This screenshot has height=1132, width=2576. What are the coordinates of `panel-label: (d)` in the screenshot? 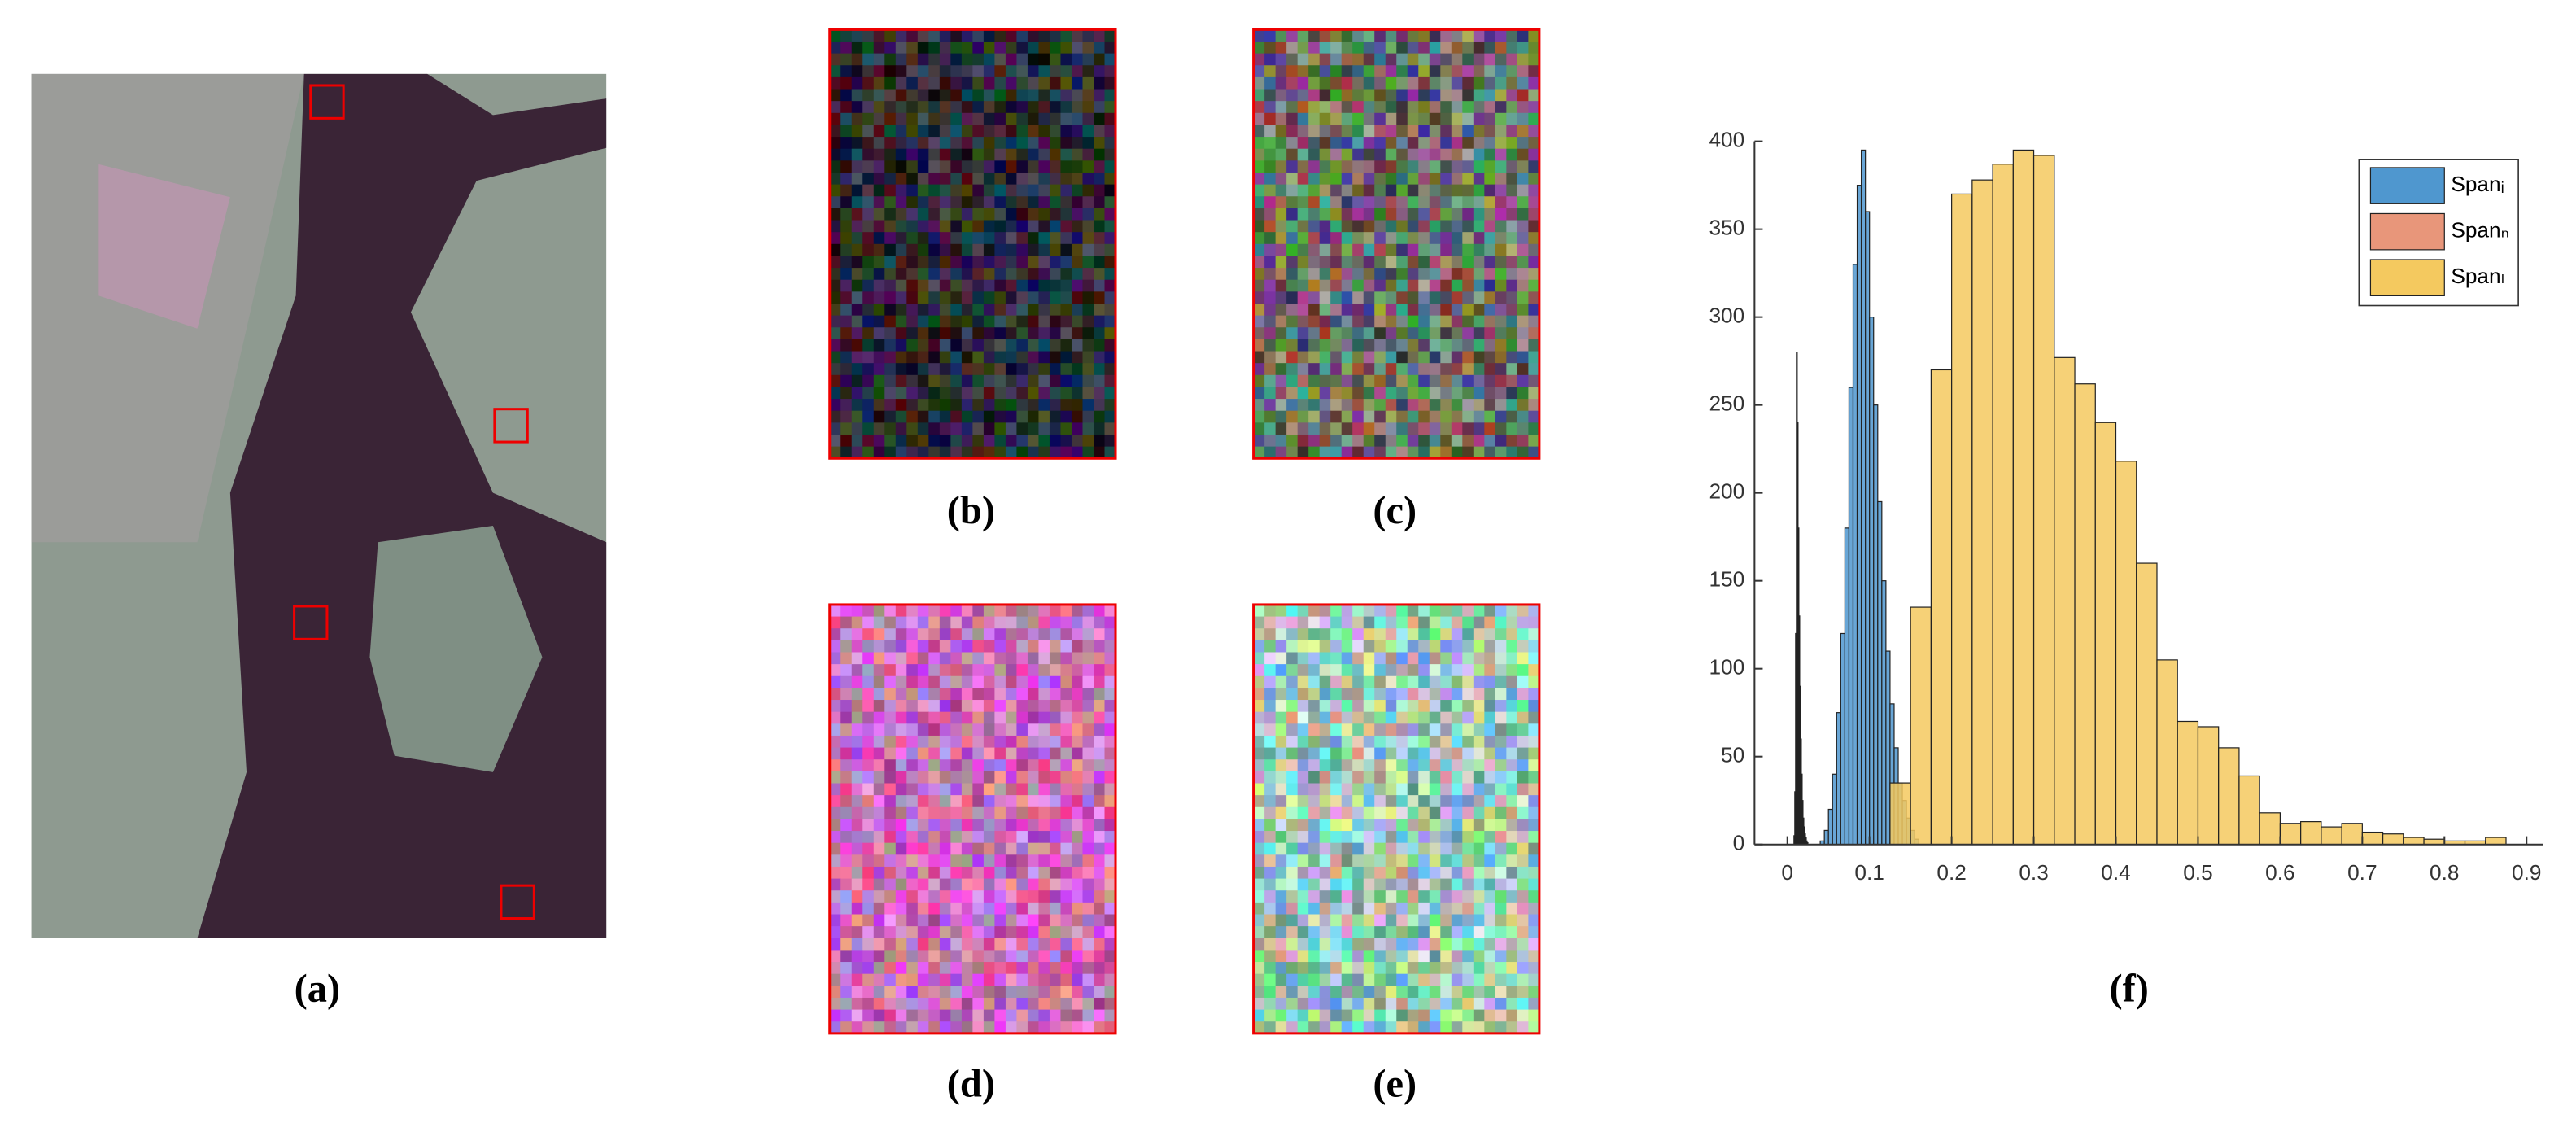 It's located at (971, 1085).